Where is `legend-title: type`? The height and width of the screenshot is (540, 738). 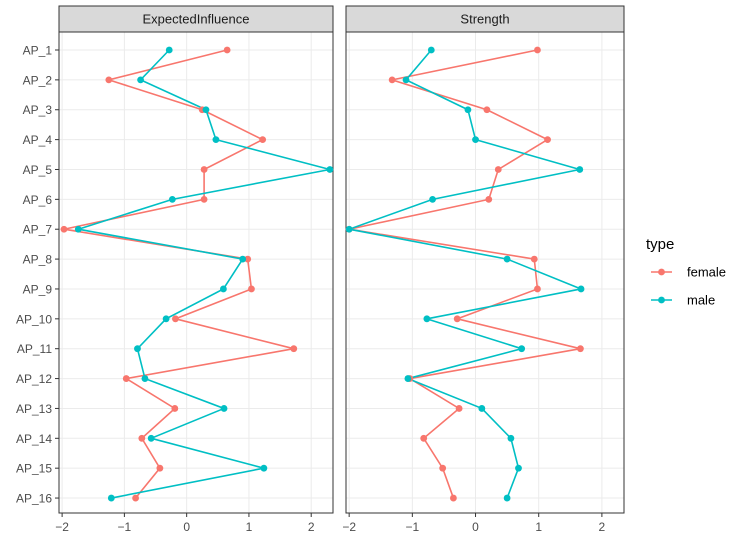
legend-title: type is located at coordinates (660, 244).